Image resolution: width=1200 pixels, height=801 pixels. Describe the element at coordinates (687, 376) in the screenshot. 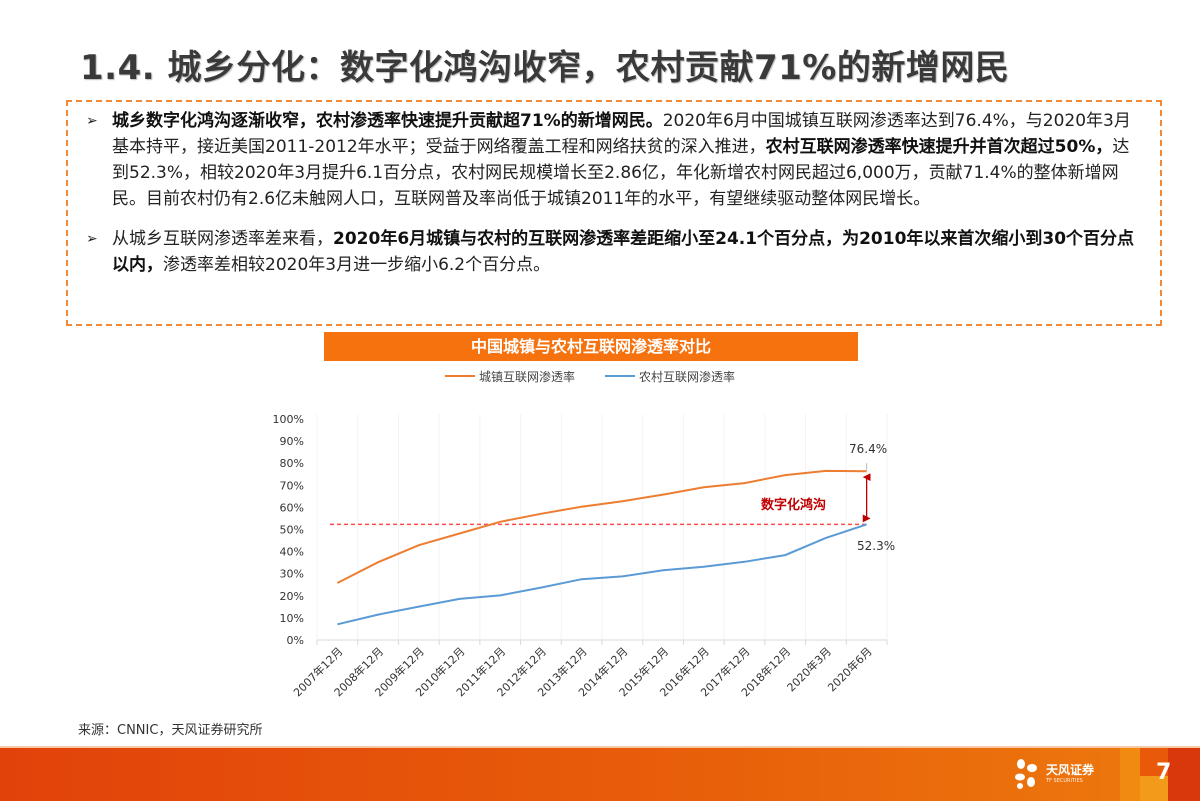

I see `legend-label-rural: 农村互联网渗透率` at that location.